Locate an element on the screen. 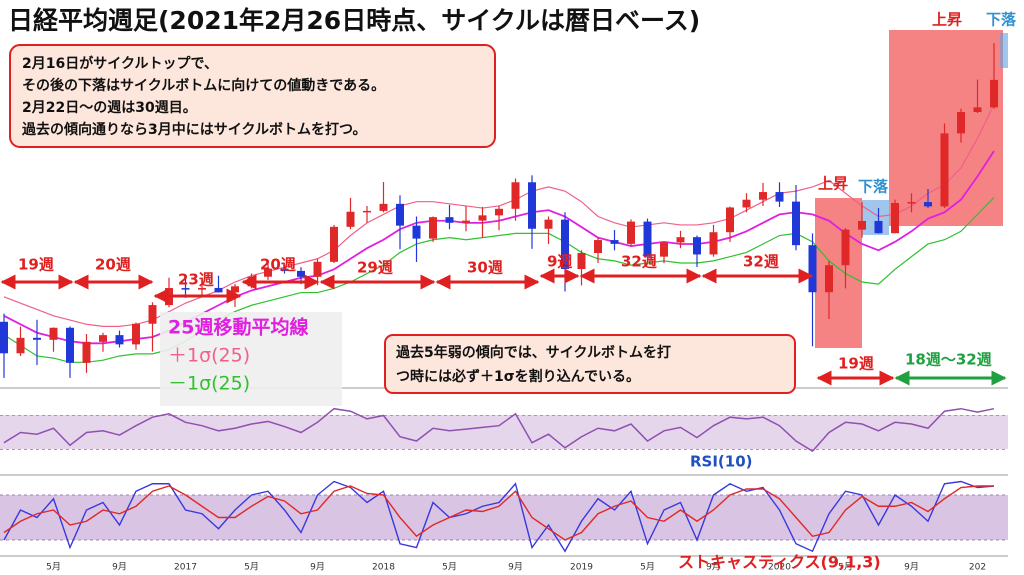 Image resolution: width=1024 pixels, height=575 pixels. note: 過去の傾向通りなら3月中にはサイクルボトムを打つ。 is located at coordinates (193, 129).